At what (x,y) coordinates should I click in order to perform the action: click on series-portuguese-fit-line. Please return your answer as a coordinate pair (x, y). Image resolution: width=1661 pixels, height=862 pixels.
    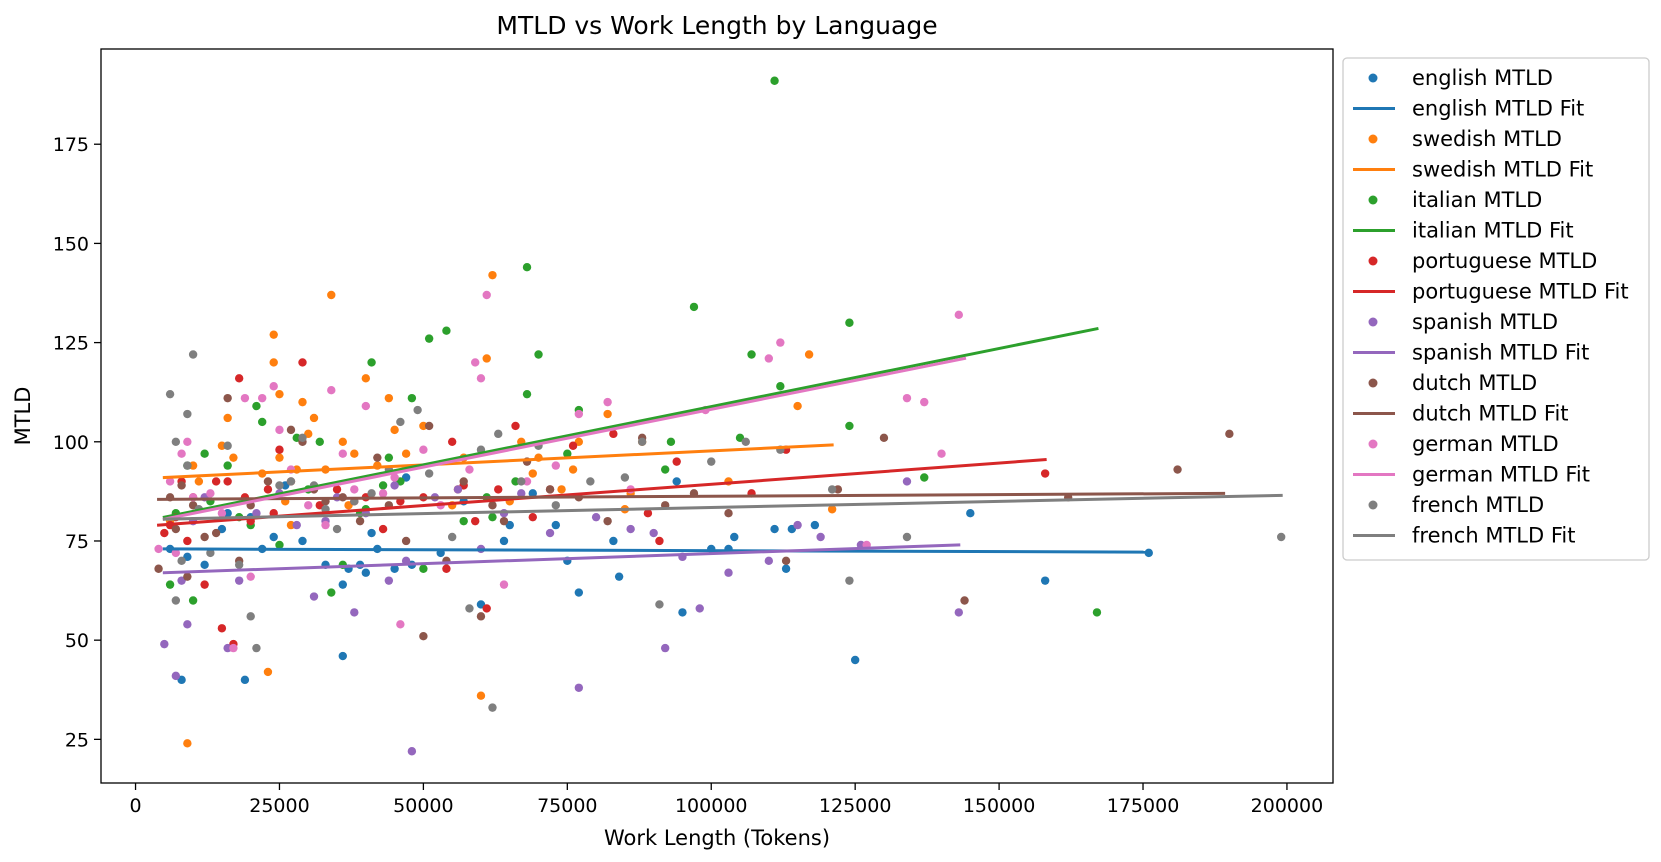
    Looking at the image, I should click on (601, 492).